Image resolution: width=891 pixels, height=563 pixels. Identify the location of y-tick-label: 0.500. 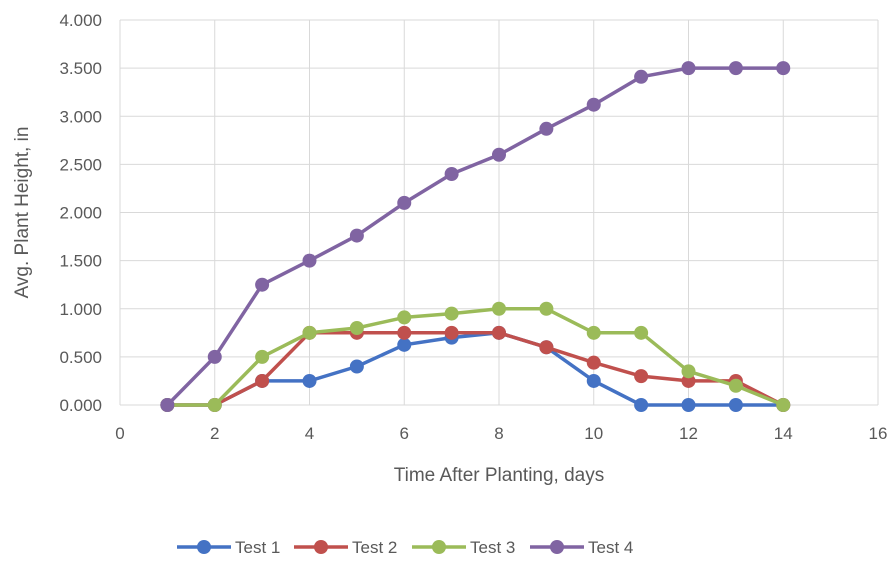
(80, 357).